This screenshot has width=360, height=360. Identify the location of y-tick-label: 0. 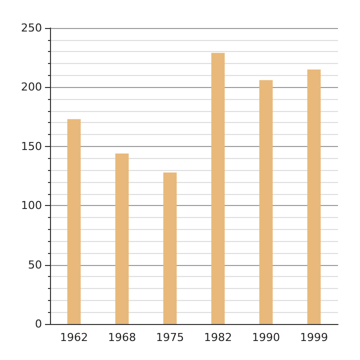
(38, 324).